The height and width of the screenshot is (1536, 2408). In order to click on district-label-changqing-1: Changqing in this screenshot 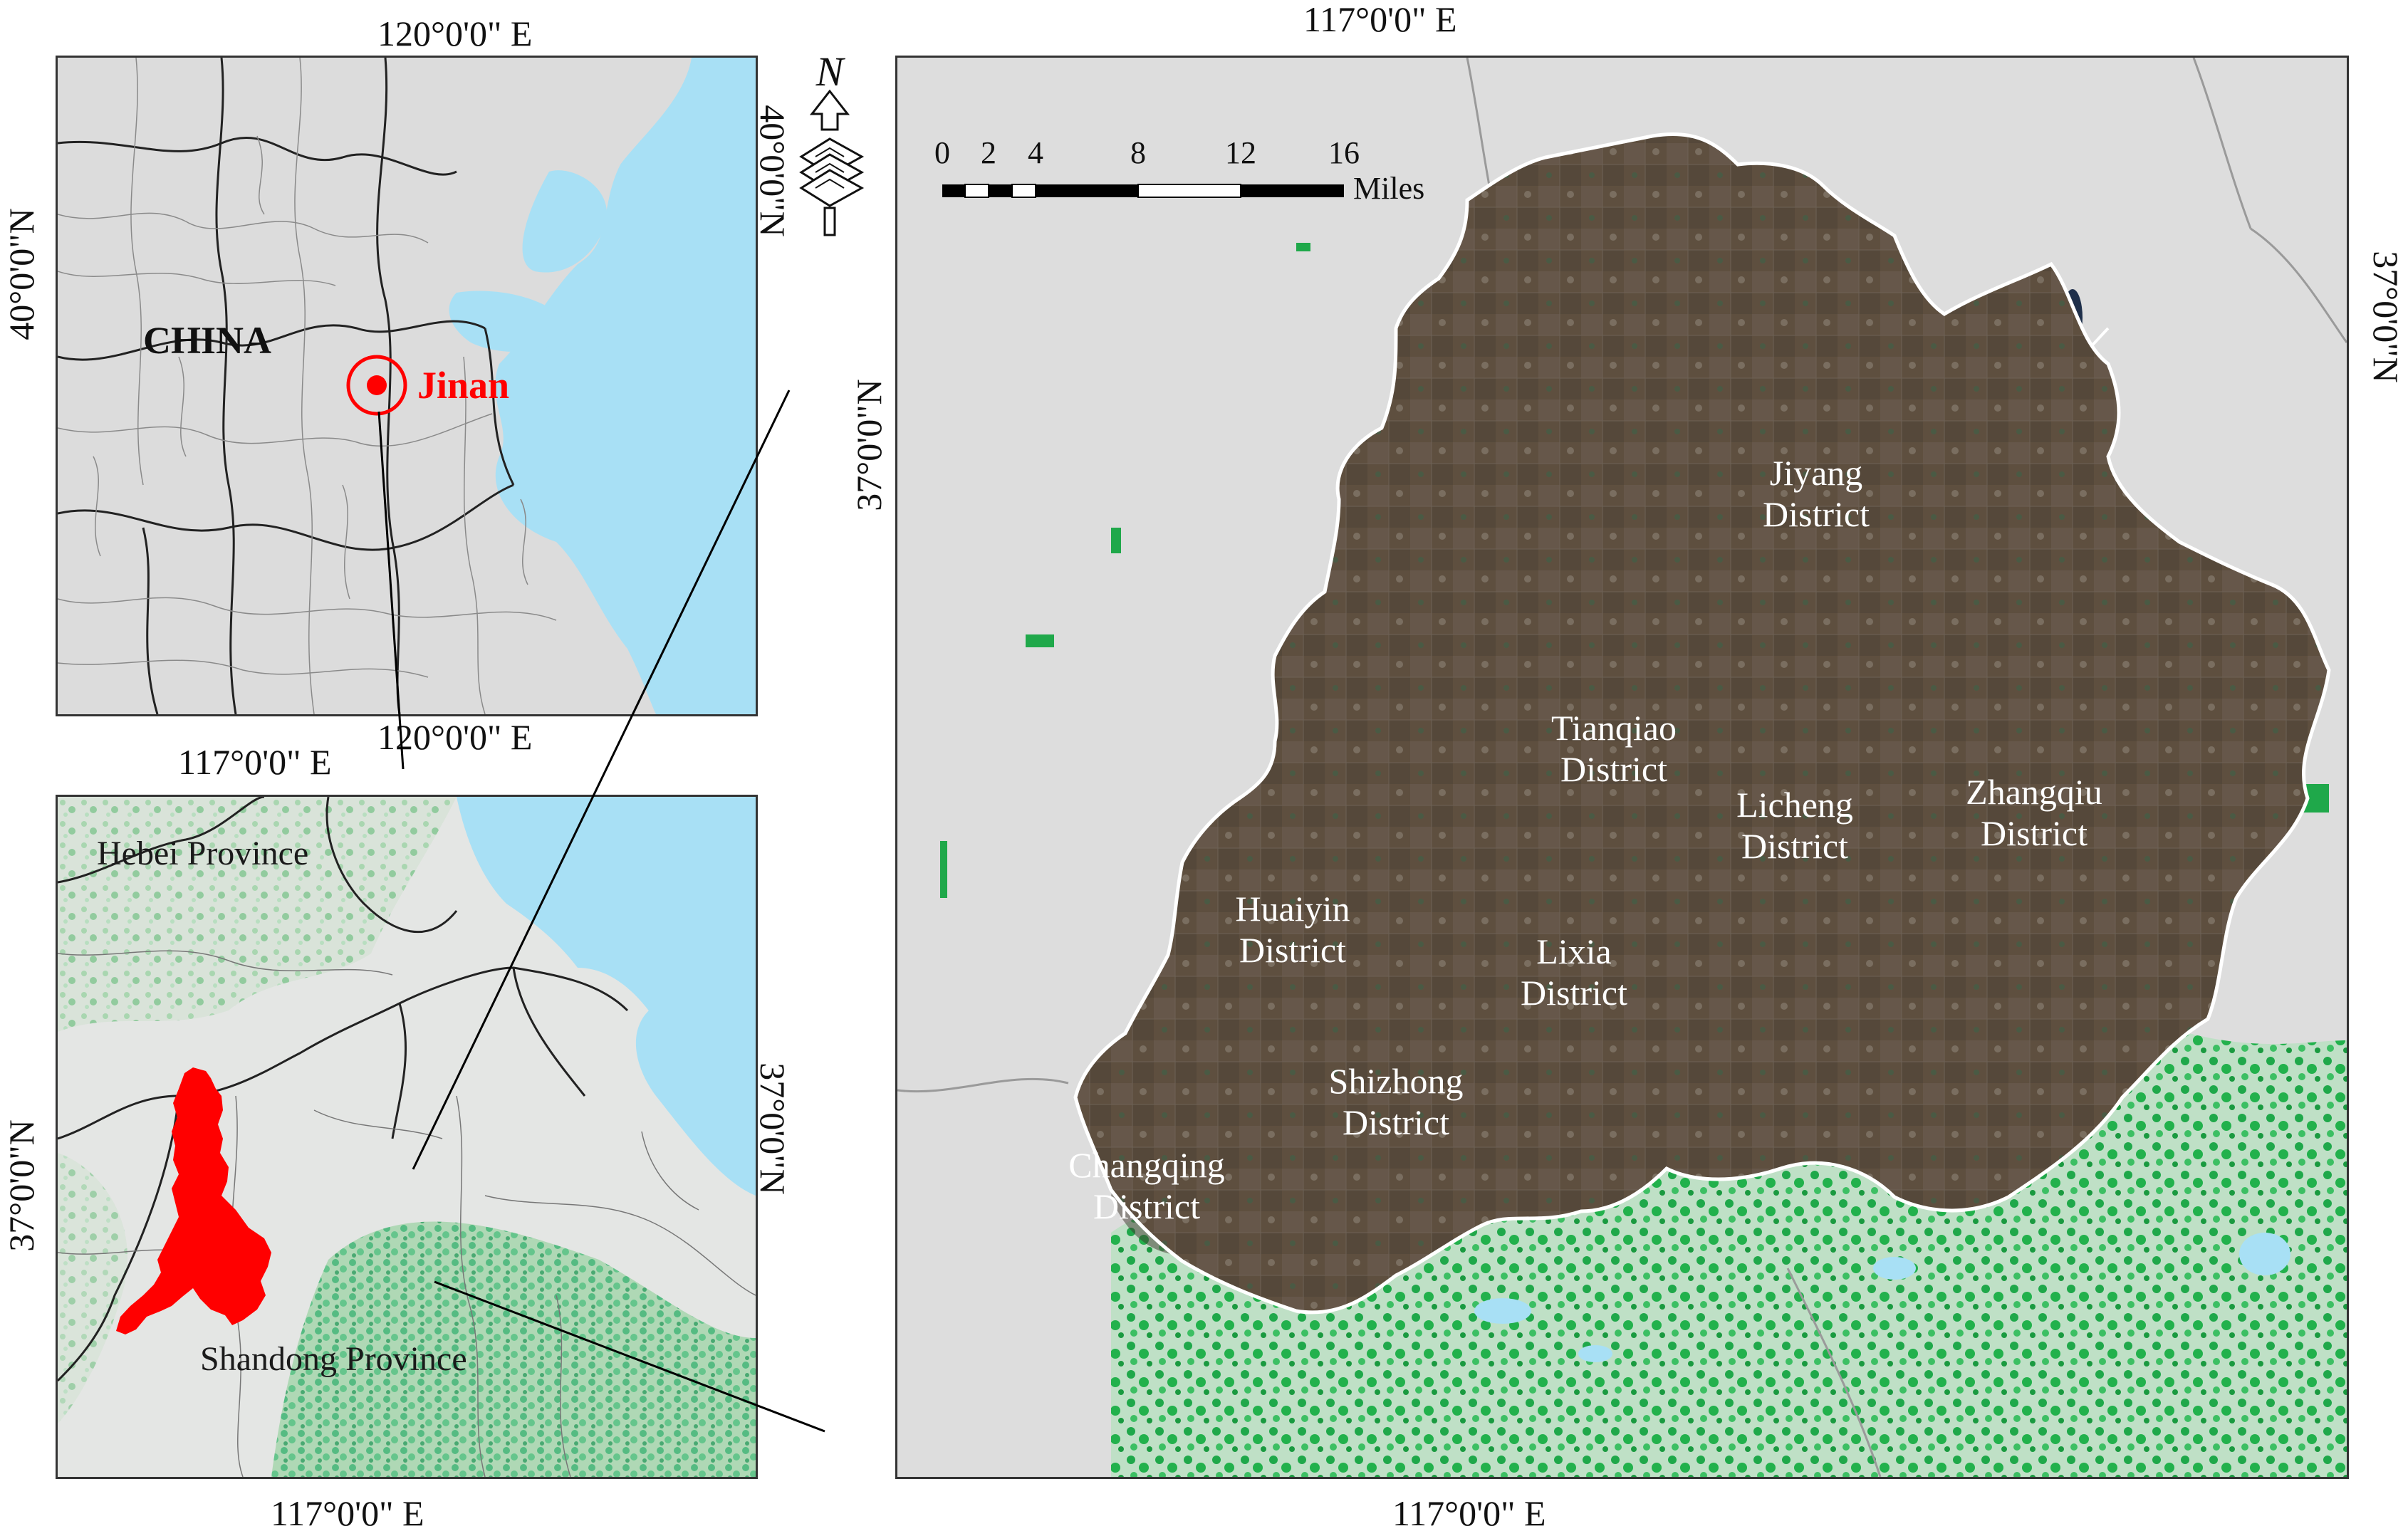, I will do `click(1146, 1165)`.